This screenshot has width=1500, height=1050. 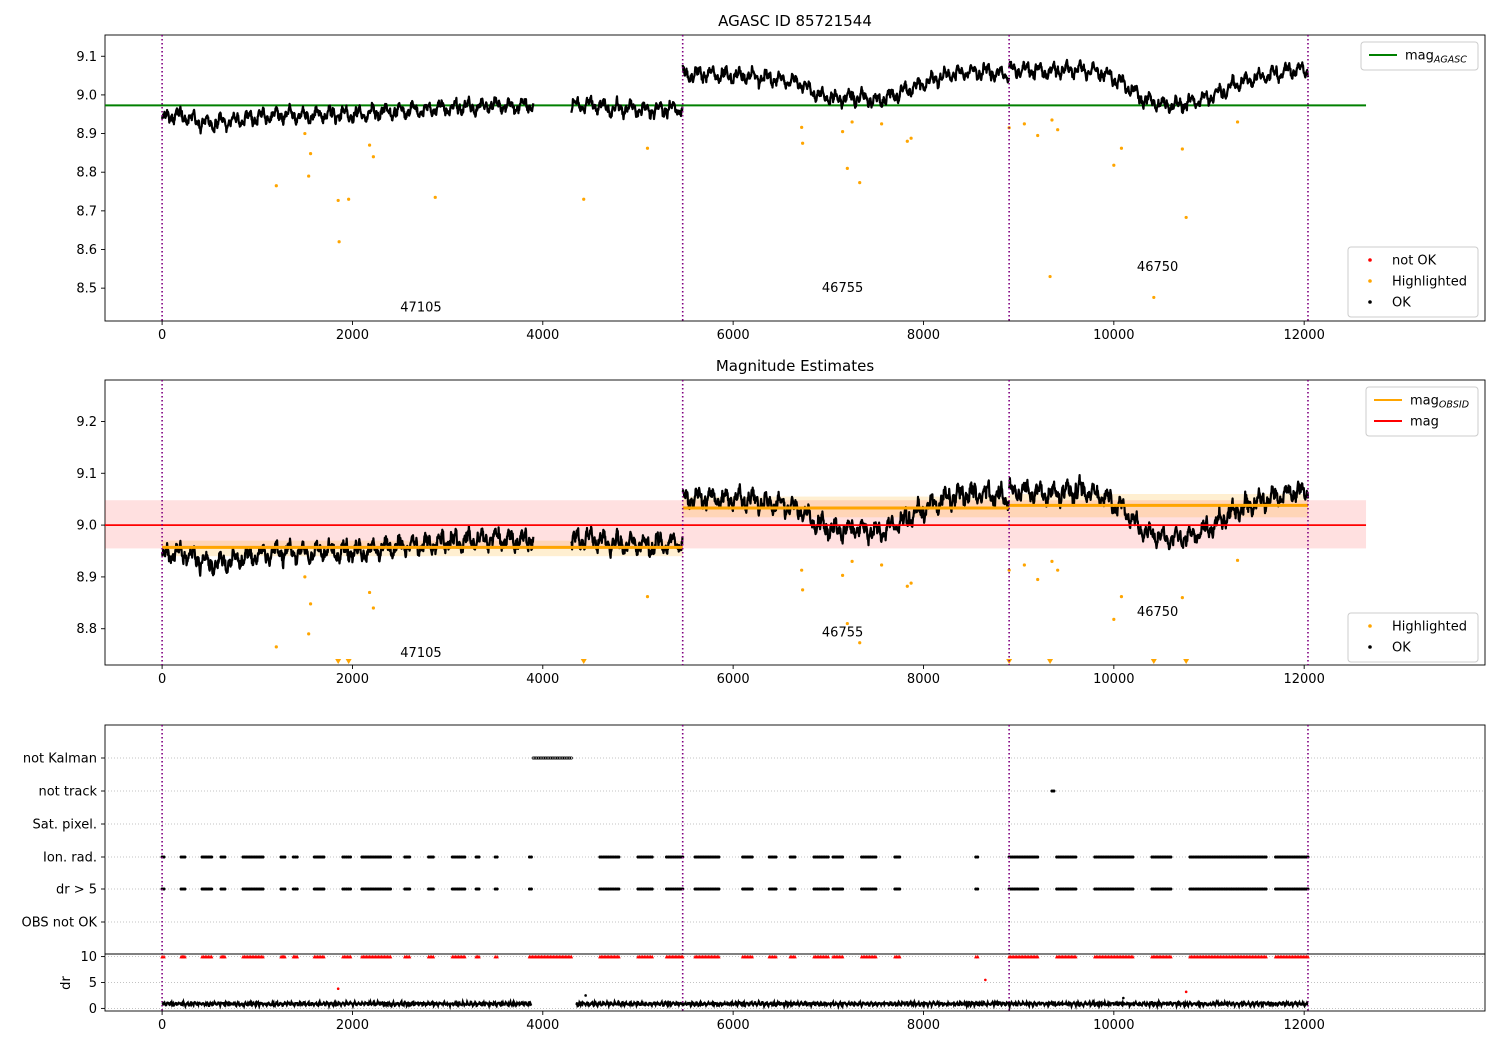 I want to click on panel3-flag-label: not track, so click(x=67, y=792).